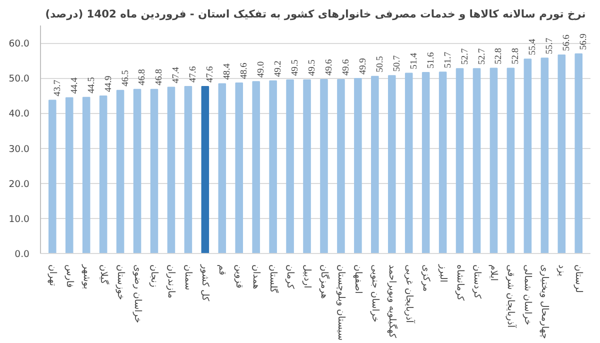 The height and width of the screenshot is (343, 600). What do you see at coordinates (340, 302) in the screenshot?
I see `x-tick-label: سیستان وبلوچستان` at bounding box center [340, 302].